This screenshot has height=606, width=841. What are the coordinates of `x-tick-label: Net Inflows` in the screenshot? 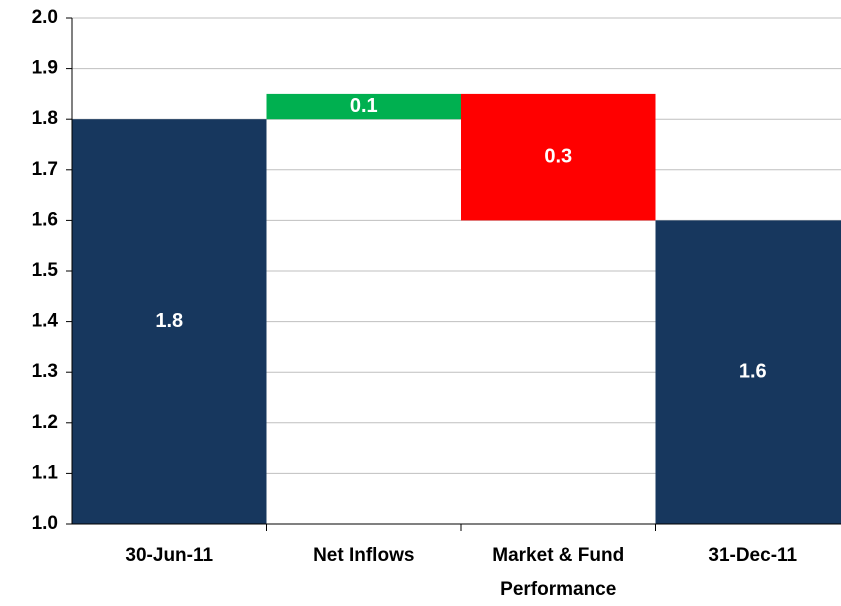 It's located at (363, 555).